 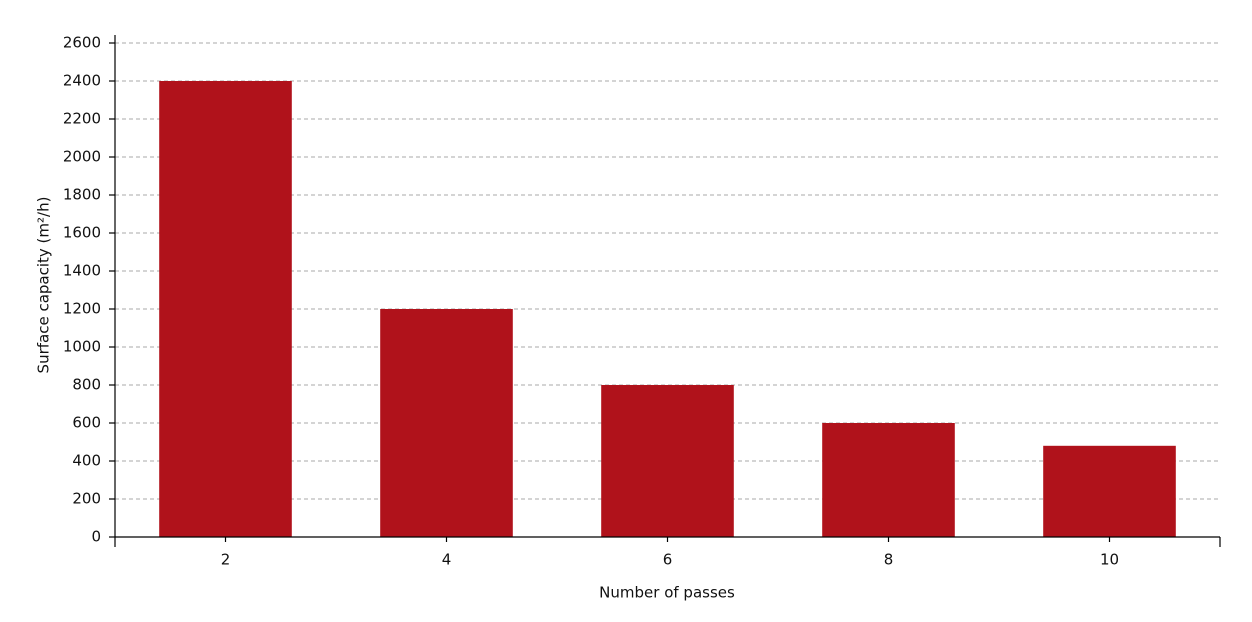 I want to click on x-axis-label: Number of passes, so click(x=667, y=593).